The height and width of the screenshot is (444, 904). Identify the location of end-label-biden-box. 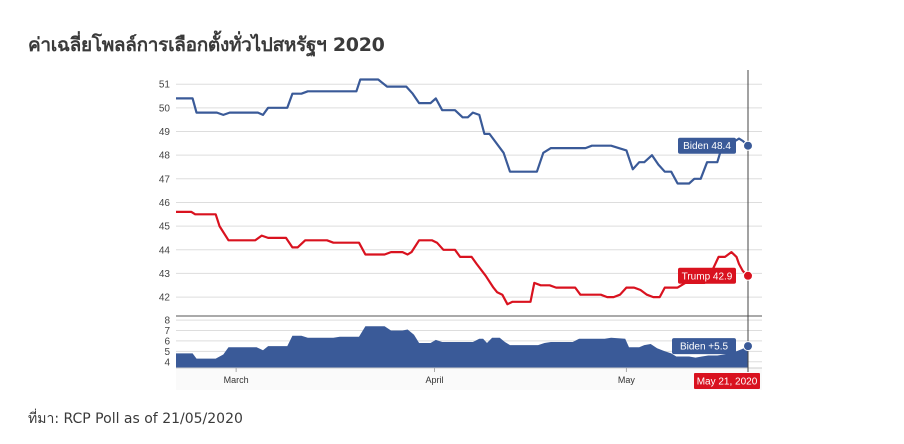
(707, 145).